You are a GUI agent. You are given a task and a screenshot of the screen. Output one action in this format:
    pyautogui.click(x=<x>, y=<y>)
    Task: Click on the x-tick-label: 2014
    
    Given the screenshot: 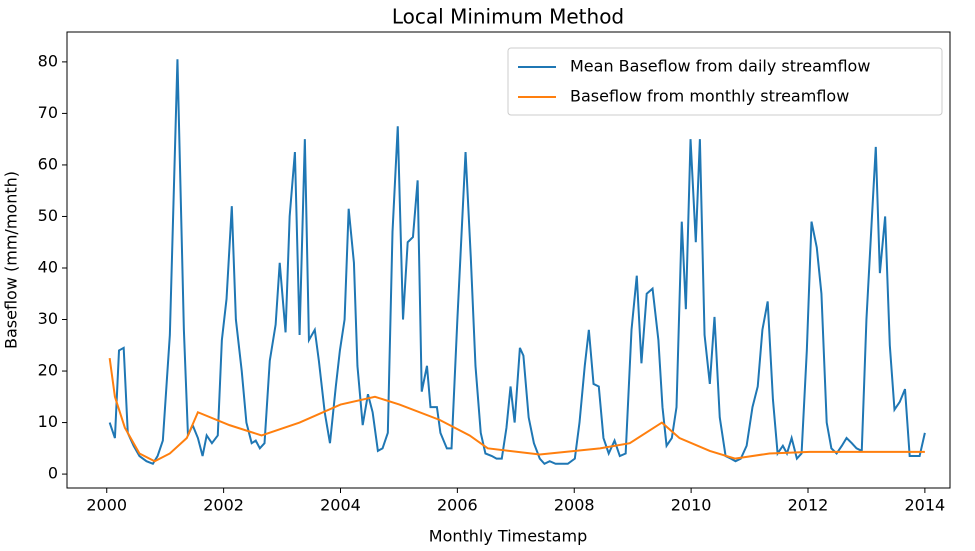 What is the action you would take?
    pyautogui.click(x=925, y=505)
    